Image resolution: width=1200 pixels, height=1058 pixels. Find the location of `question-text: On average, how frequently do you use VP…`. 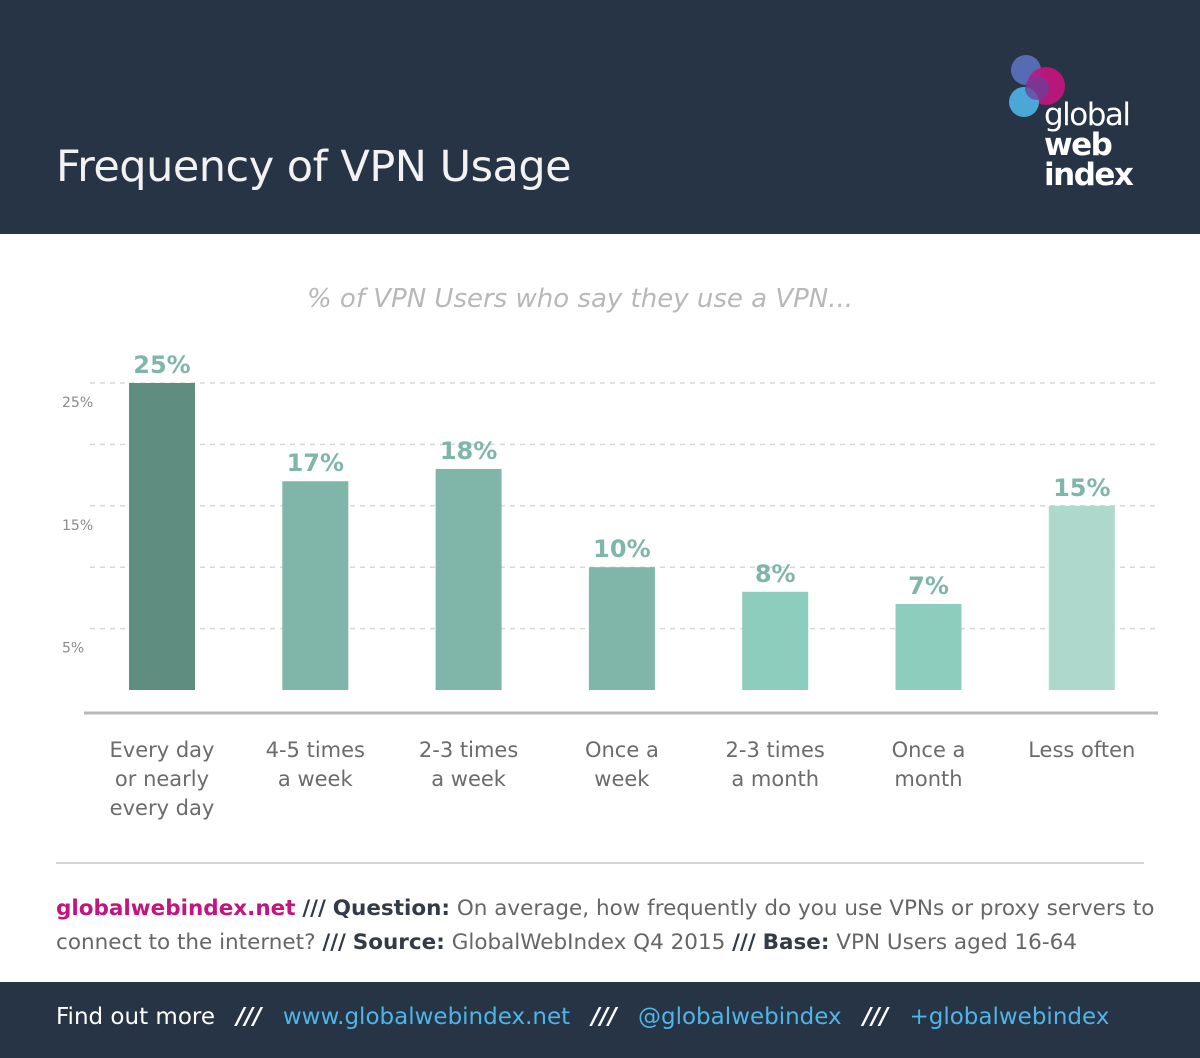

question-text: On average, how frequently do you use VP… is located at coordinates (605, 925).